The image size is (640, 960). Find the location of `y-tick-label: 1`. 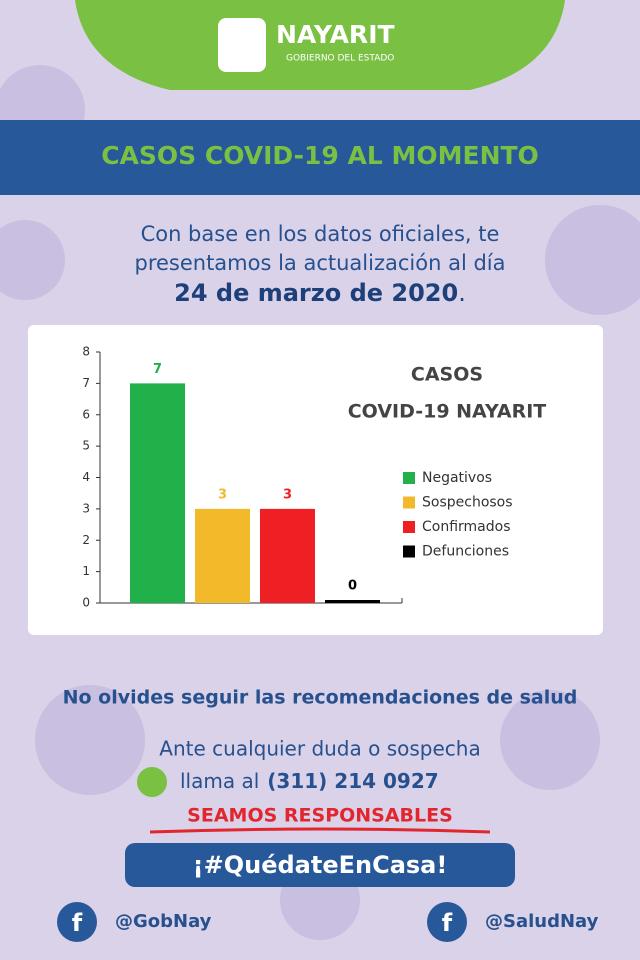

y-tick-label: 1 is located at coordinates (86, 571).